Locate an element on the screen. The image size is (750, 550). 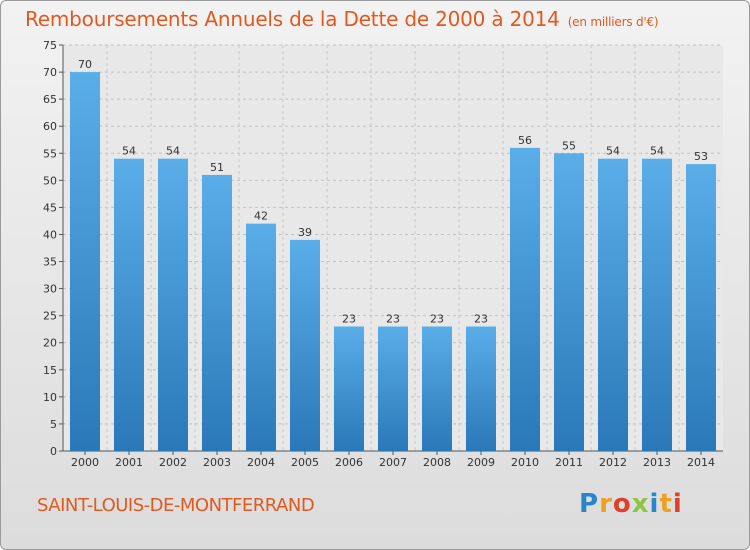
y-tick-label: 65 is located at coordinates (50, 99).